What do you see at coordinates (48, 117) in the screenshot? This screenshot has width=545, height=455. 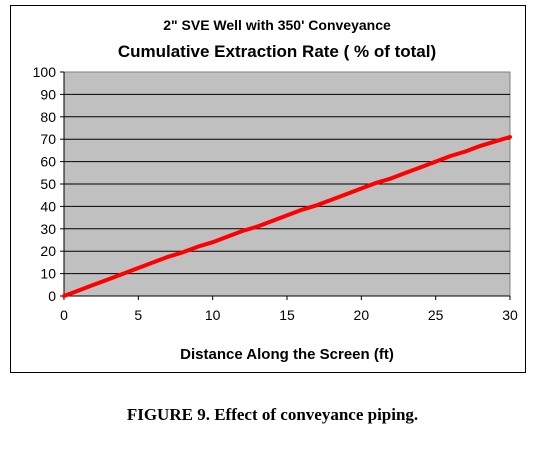 I see `y-tick-label: 80` at bounding box center [48, 117].